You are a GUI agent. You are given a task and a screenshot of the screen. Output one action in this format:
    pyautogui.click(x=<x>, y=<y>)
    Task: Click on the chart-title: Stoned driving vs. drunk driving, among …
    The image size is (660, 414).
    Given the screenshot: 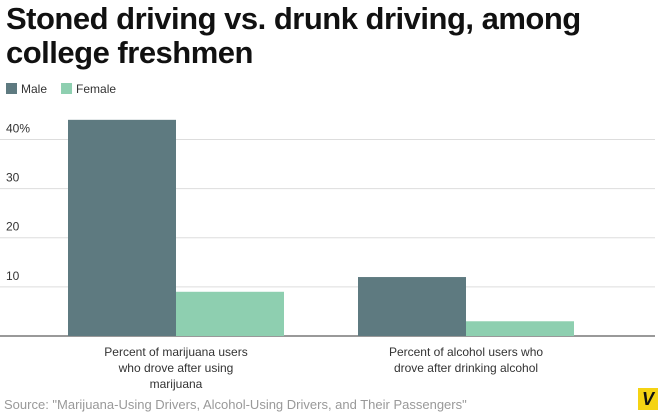 What is the action you would take?
    pyautogui.click(x=293, y=35)
    